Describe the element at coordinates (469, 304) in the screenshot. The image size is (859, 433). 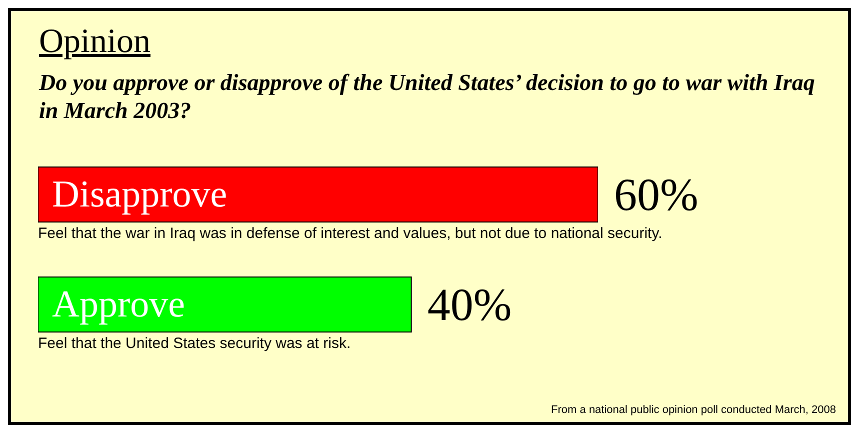
I see `data-label: 40%` at that location.